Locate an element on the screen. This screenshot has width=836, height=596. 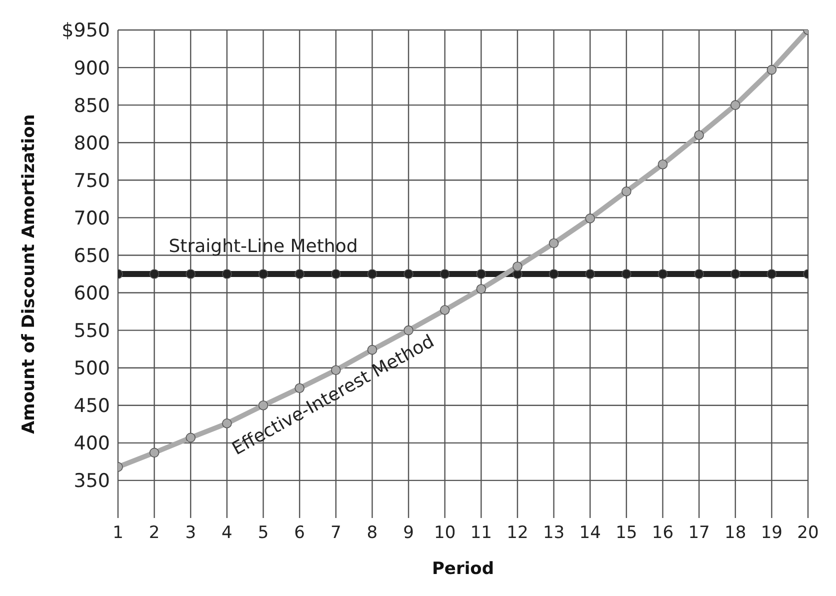
x-tick-label: 3 is located at coordinates (190, 533).